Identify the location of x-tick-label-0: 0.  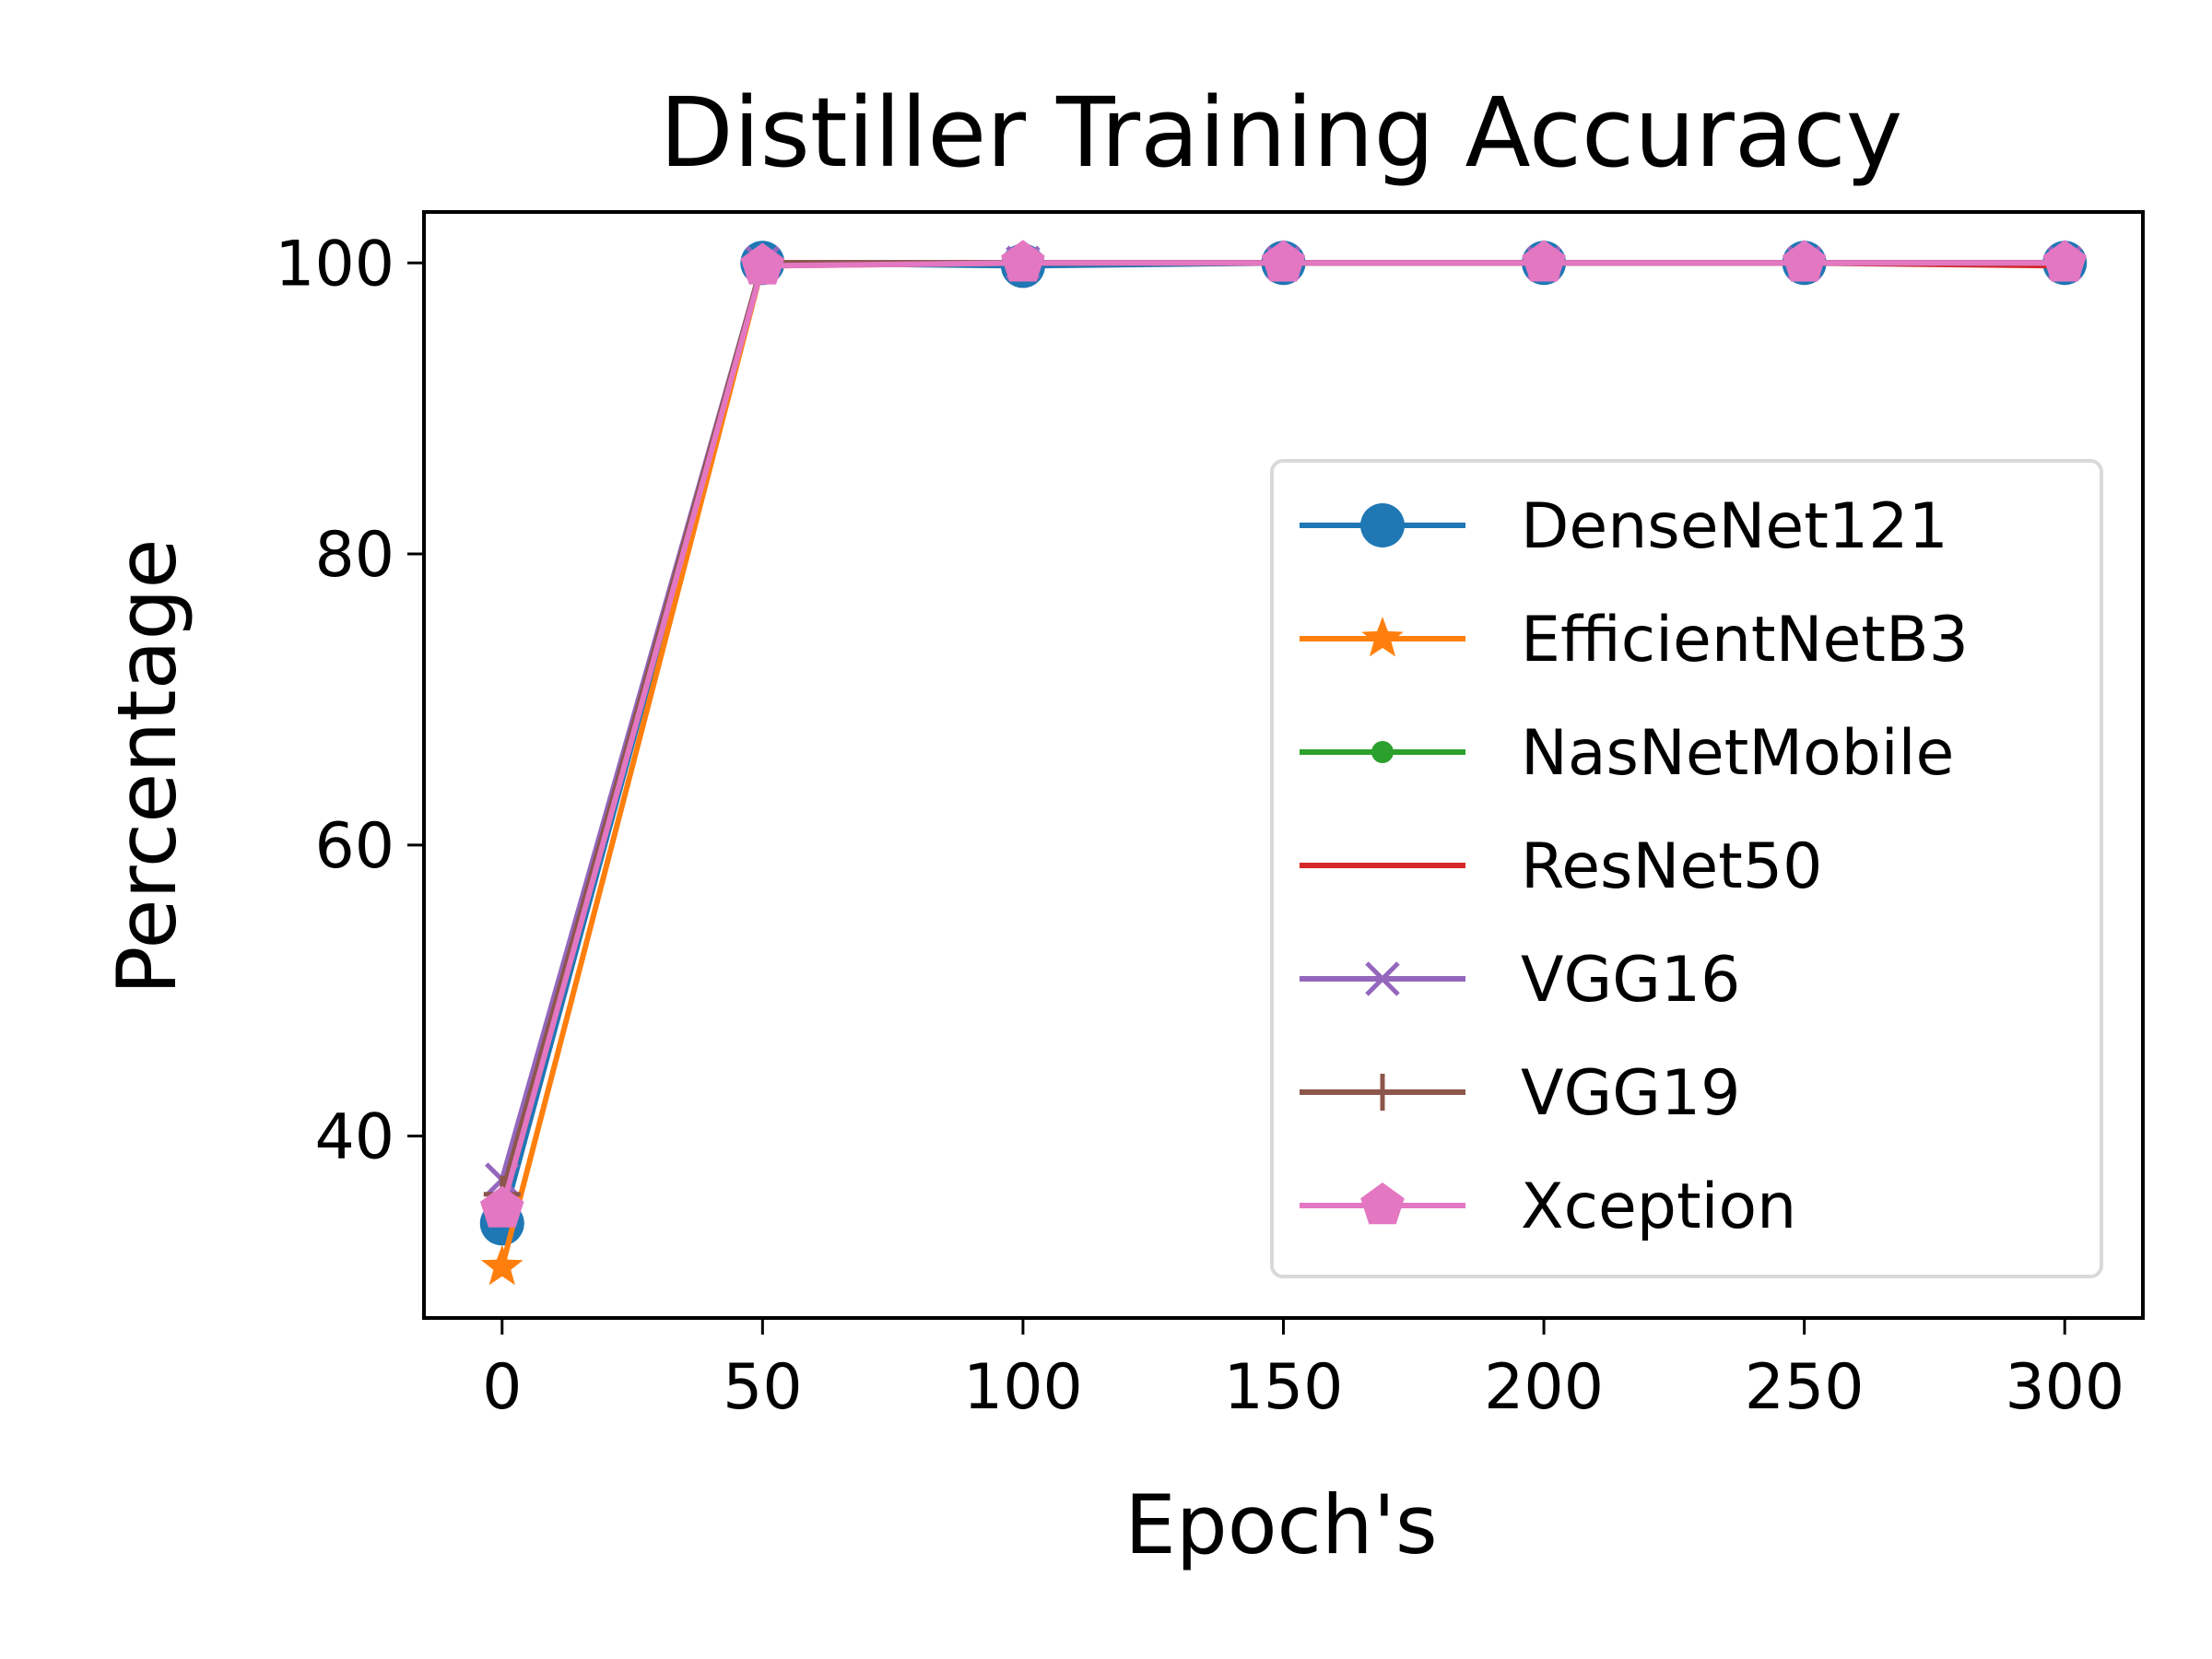
(502, 1387).